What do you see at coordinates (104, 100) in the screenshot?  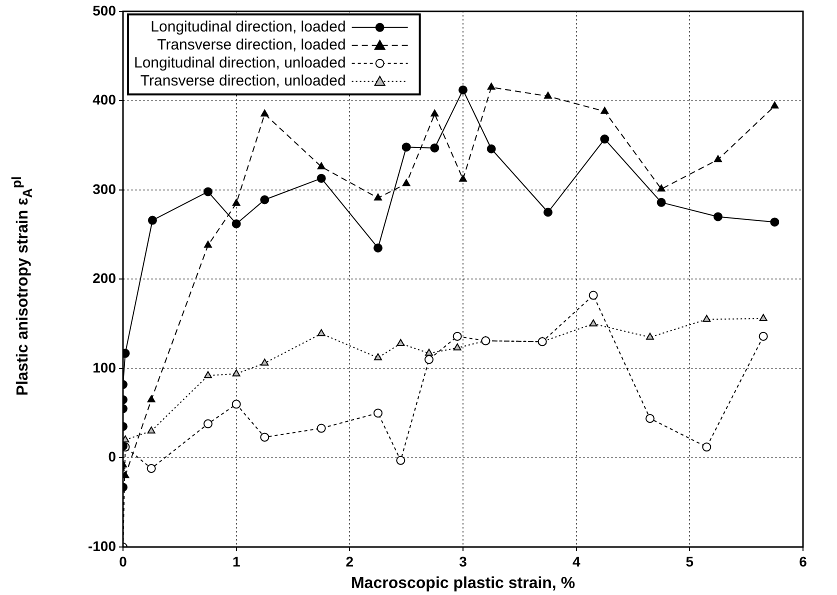 I see `y-tick-label: 400` at bounding box center [104, 100].